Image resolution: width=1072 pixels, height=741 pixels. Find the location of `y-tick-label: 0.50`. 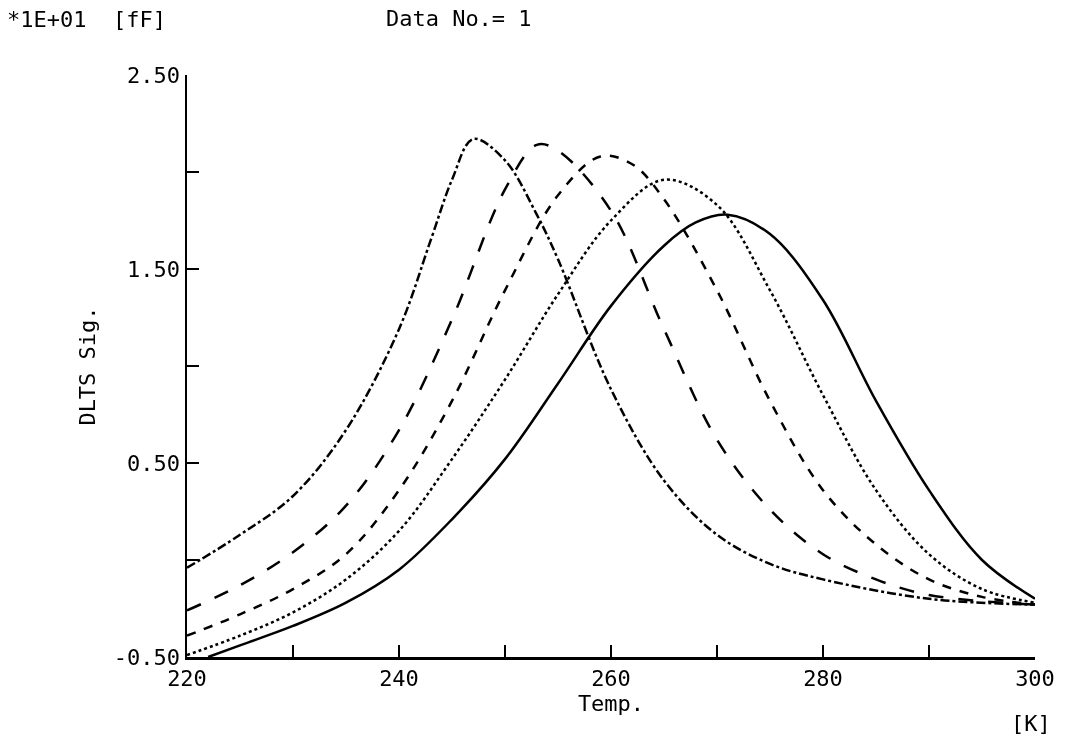

y-tick-label: 0.50 is located at coordinates (154, 463).